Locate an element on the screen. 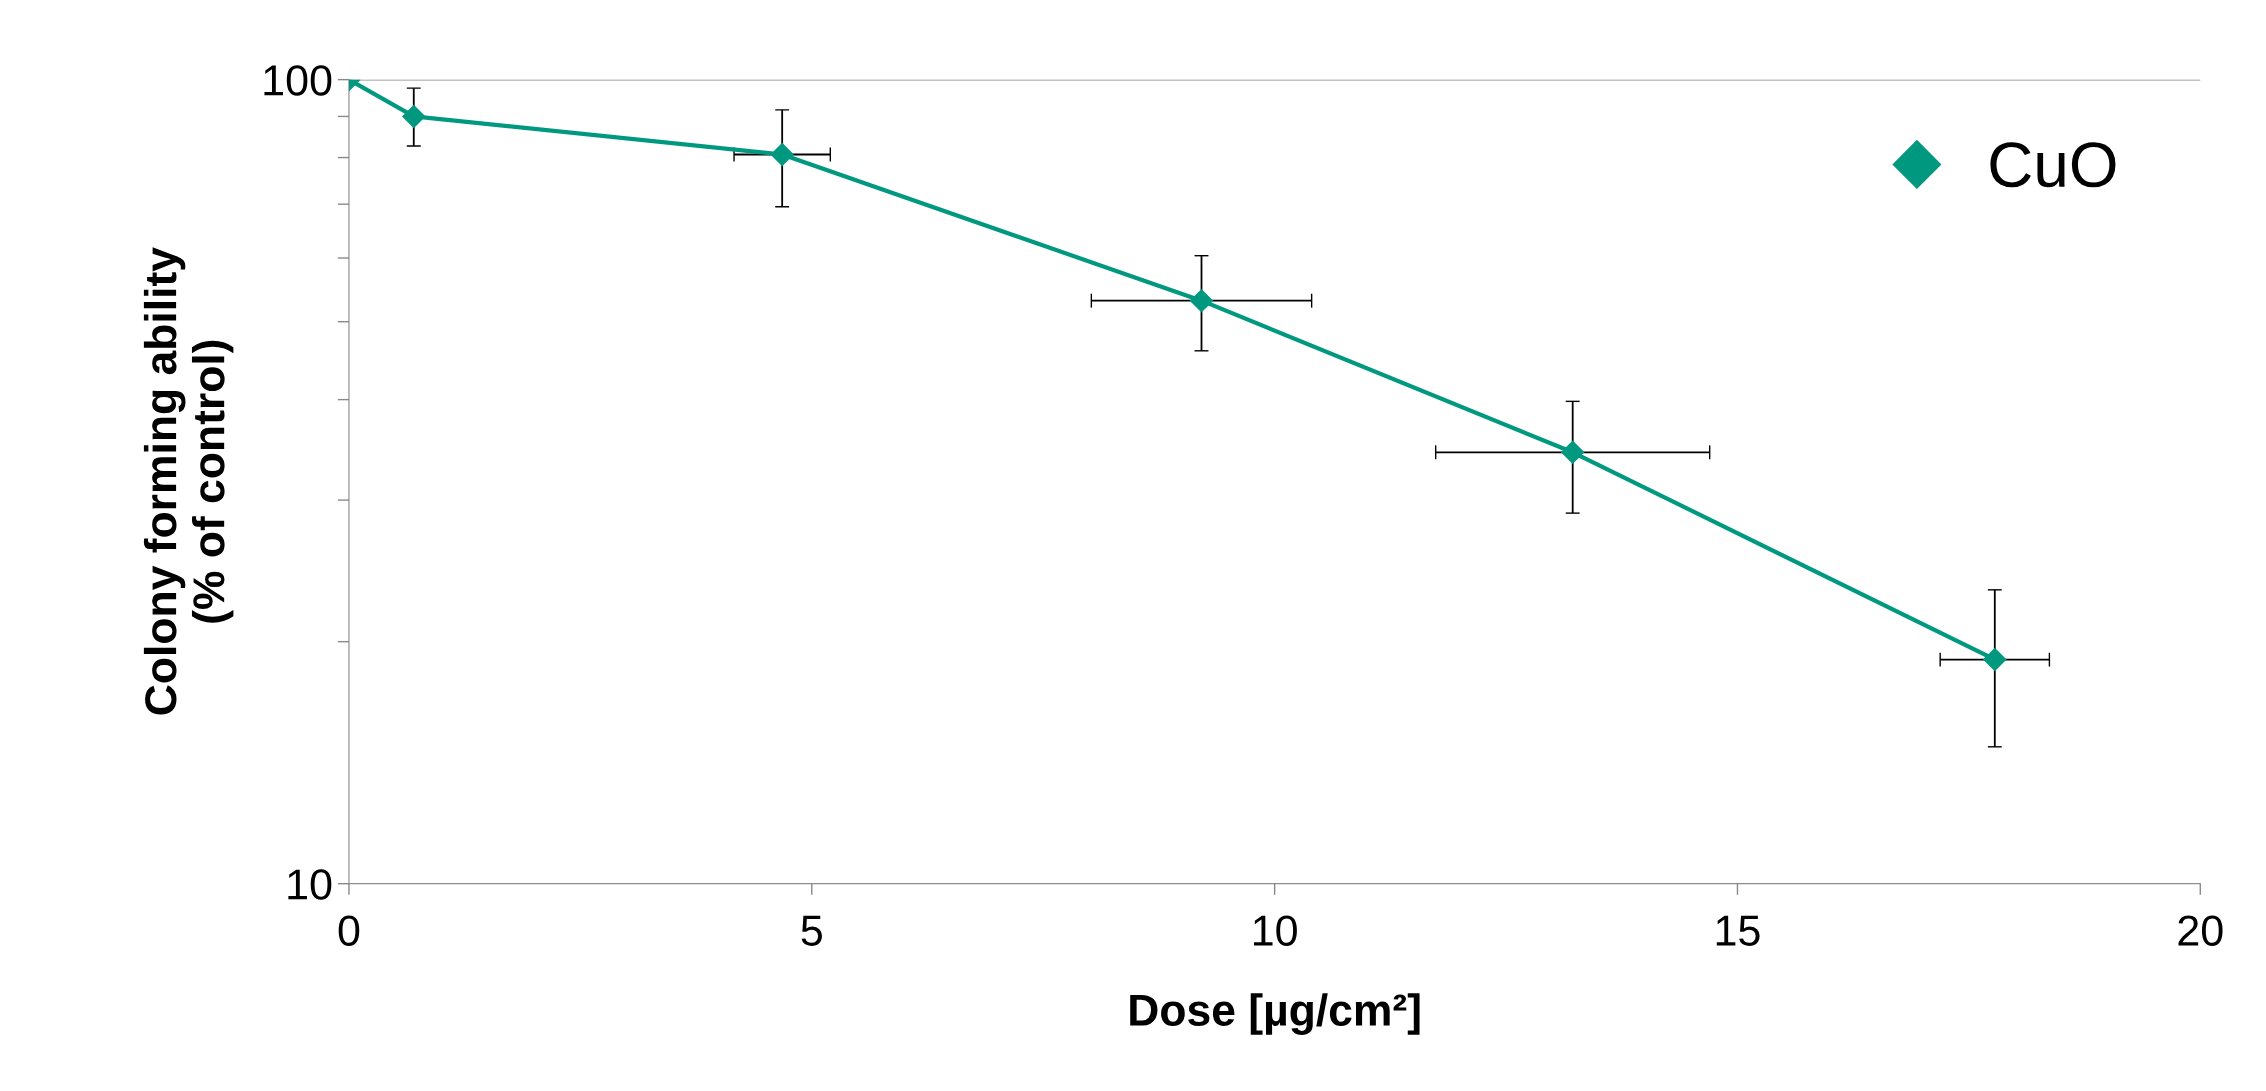 The width and height of the screenshot is (2266, 1091). x-tick-label: 5 is located at coordinates (811, 930).